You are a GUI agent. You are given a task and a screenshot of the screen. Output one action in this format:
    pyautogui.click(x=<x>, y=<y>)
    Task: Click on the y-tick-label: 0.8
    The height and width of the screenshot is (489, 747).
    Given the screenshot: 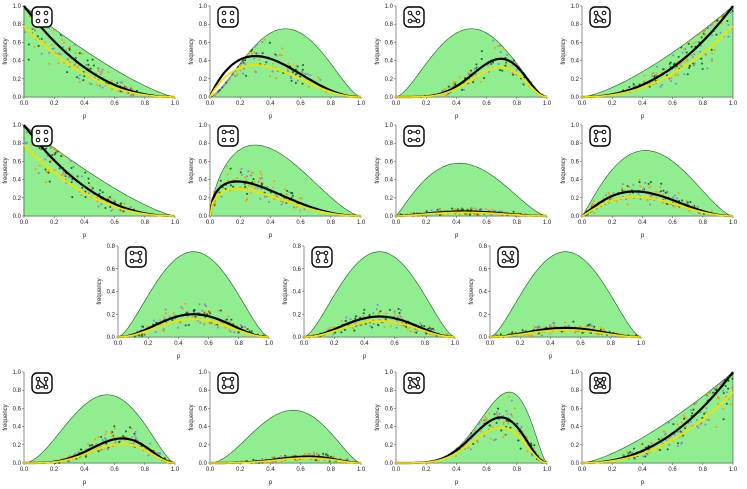 What is the action you would take?
    pyautogui.click(x=203, y=391)
    